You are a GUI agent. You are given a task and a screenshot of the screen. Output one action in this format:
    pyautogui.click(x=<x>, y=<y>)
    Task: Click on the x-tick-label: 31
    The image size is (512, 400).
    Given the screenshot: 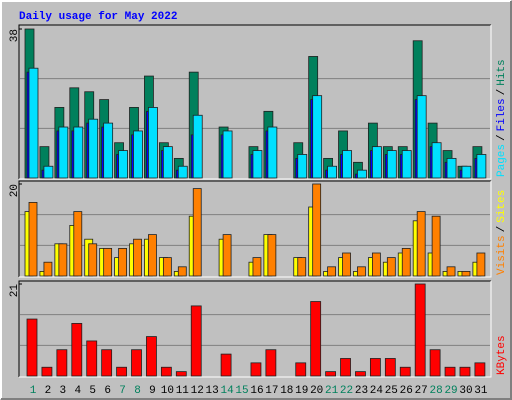 What is the action you would take?
    pyautogui.click(x=481, y=391)
    